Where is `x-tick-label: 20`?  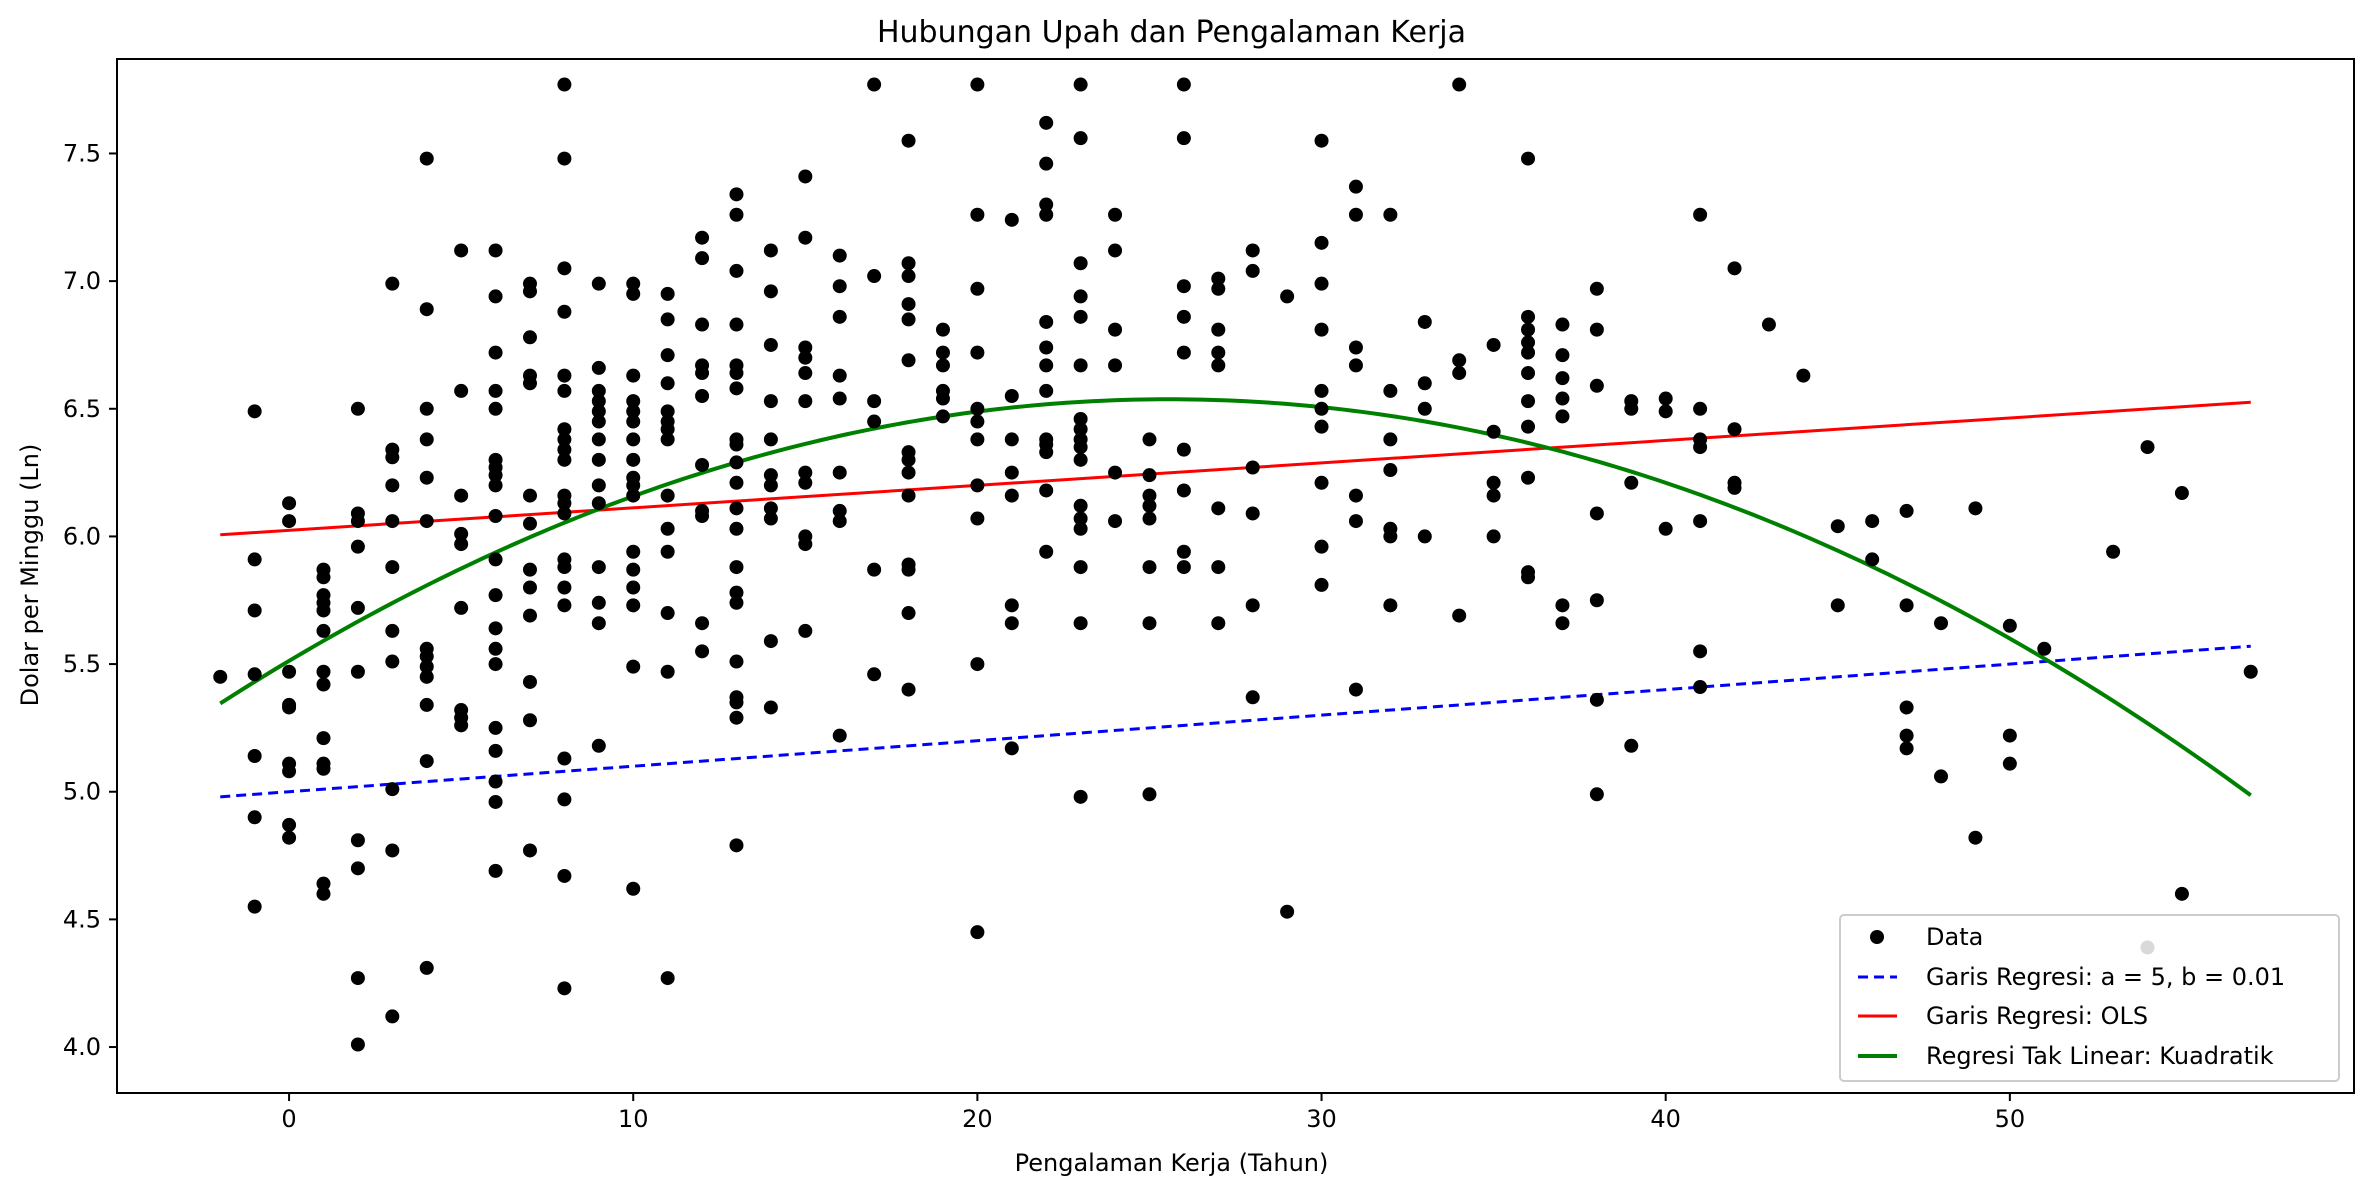
x-tick-label: 20 is located at coordinates (977, 1119).